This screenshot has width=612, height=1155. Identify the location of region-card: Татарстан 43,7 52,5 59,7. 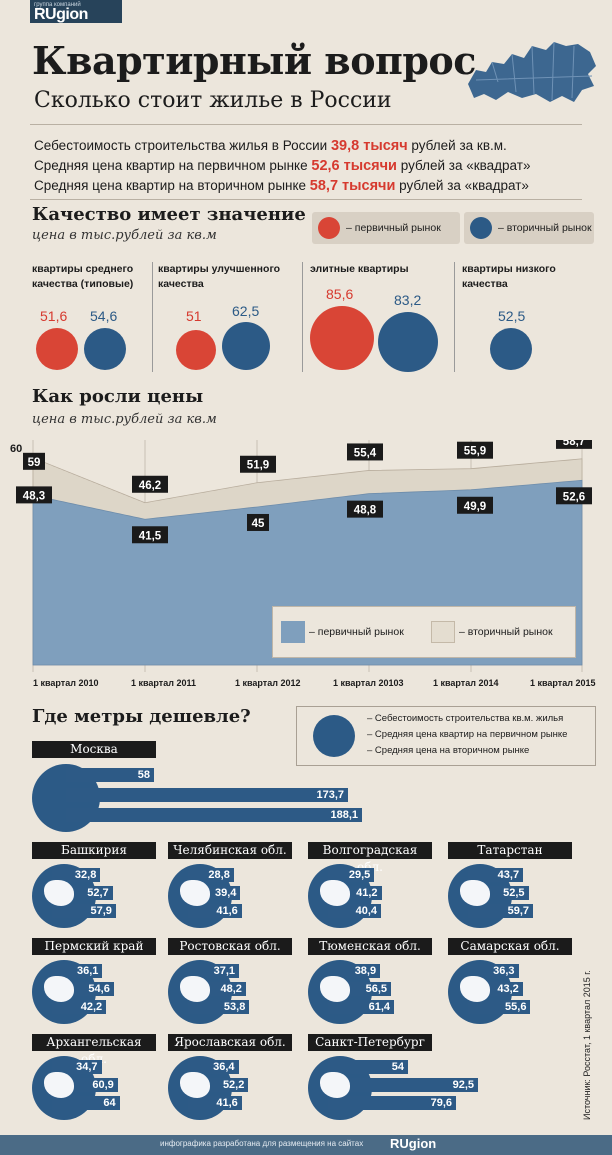
(511, 887).